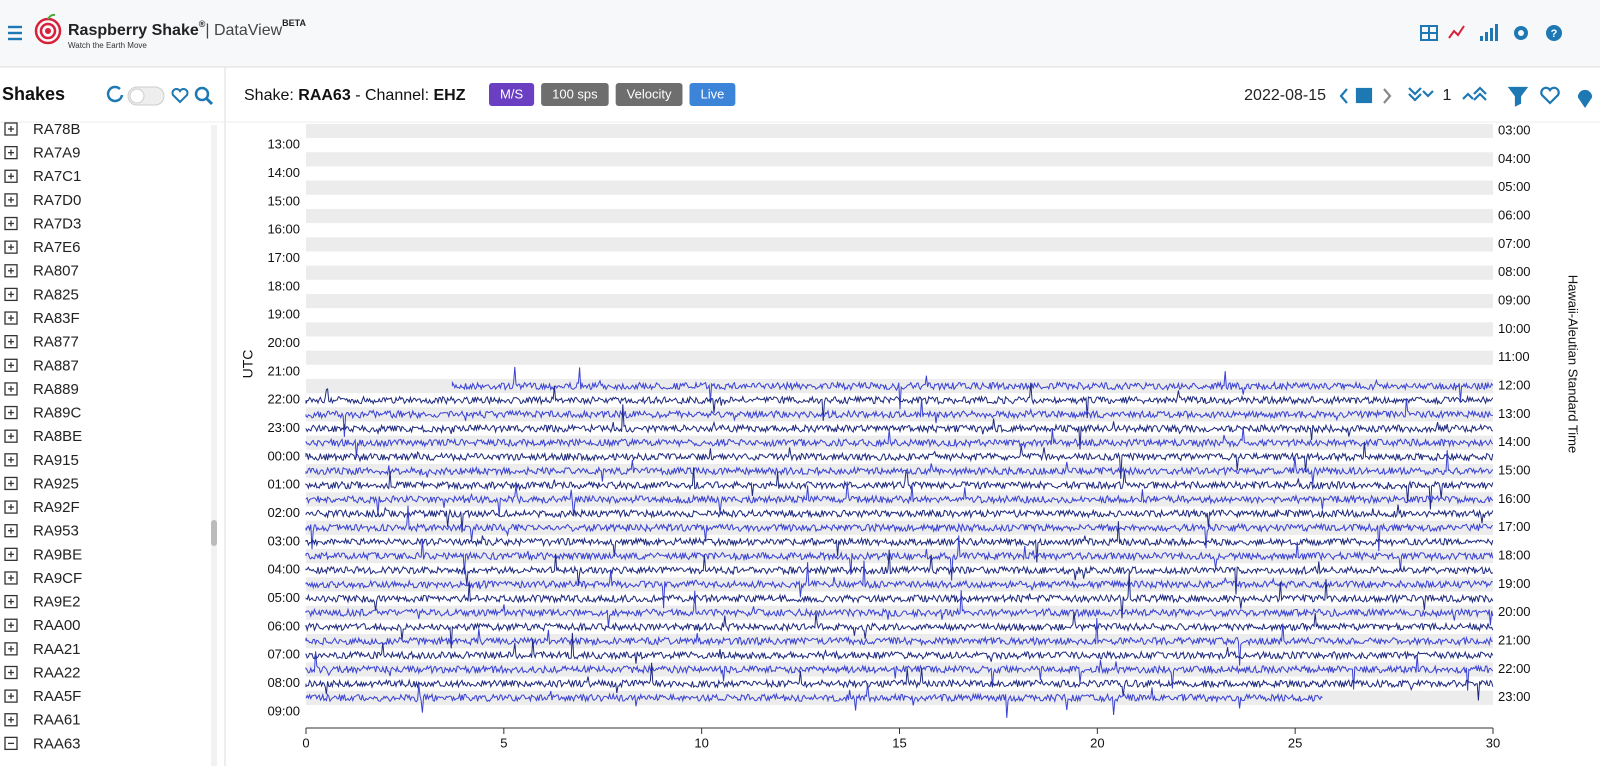  Describe the element at coordinates (42, 247) in the screenshot. I see `station-item: RA7E6` at that location.